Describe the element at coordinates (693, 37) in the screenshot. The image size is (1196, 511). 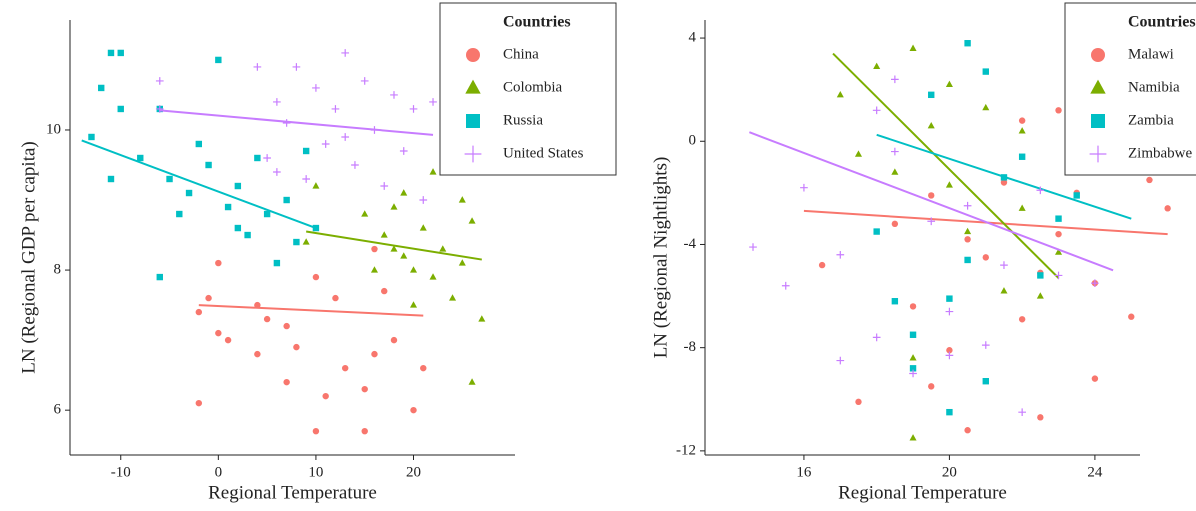
I see `y-tick-label: 4` at that location.